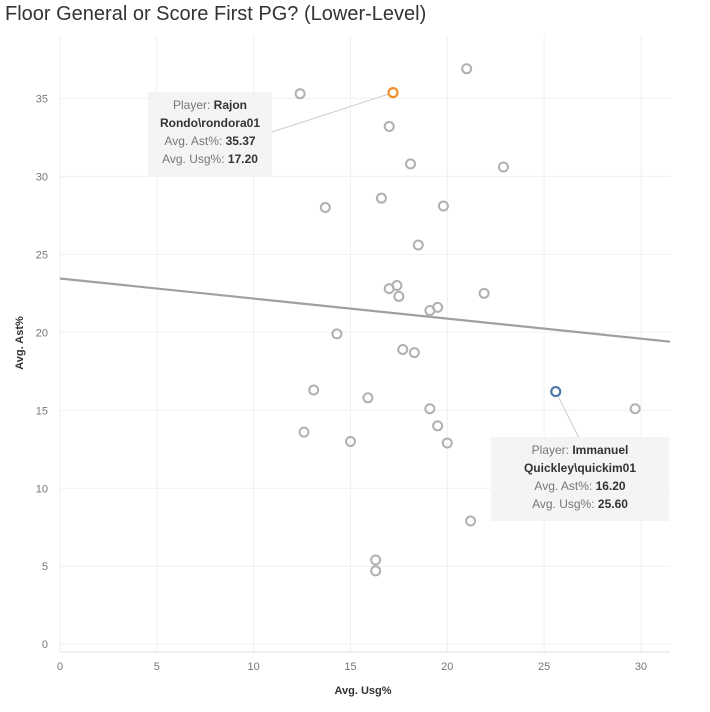  What do you see at coordinates (641, 667) in the screenshot?
I see `x-tick-label: 30` at bounding box center [641, 667].